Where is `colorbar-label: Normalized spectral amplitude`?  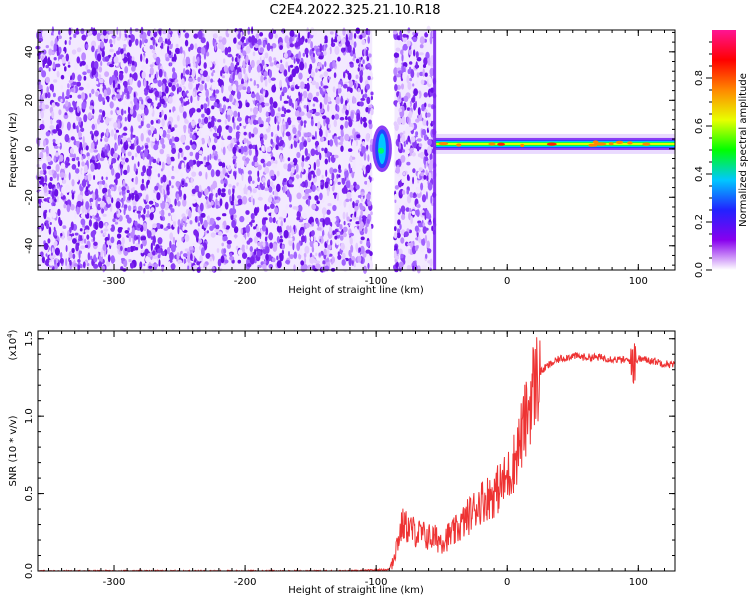 colorbar-label: Normalized spectral amplitude is located at coordinates (743, 150).